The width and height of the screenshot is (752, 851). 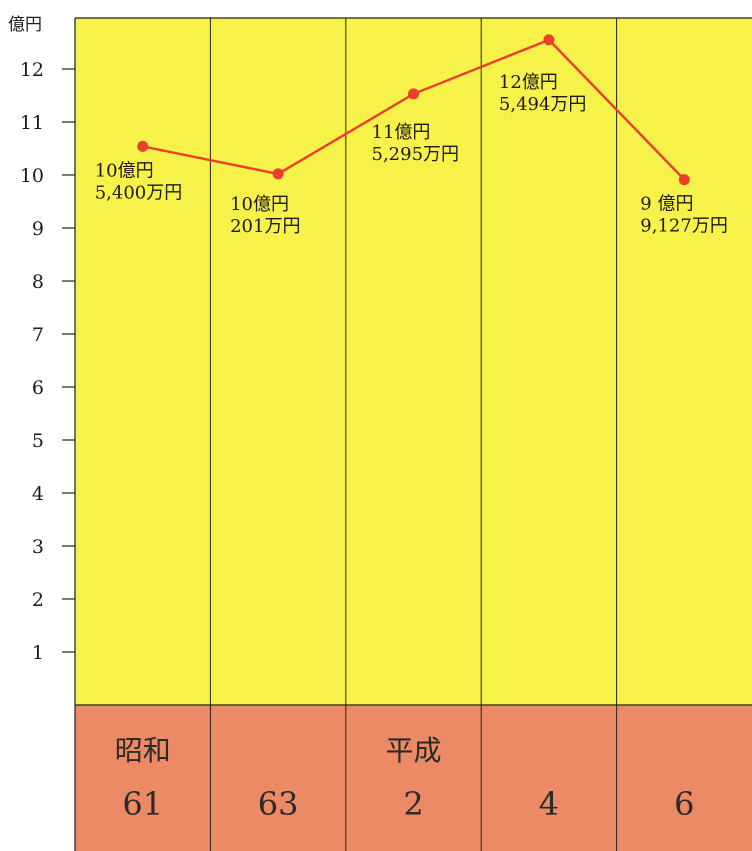 I want to click on y-tick-label: 6, so click(x=38, y=388).